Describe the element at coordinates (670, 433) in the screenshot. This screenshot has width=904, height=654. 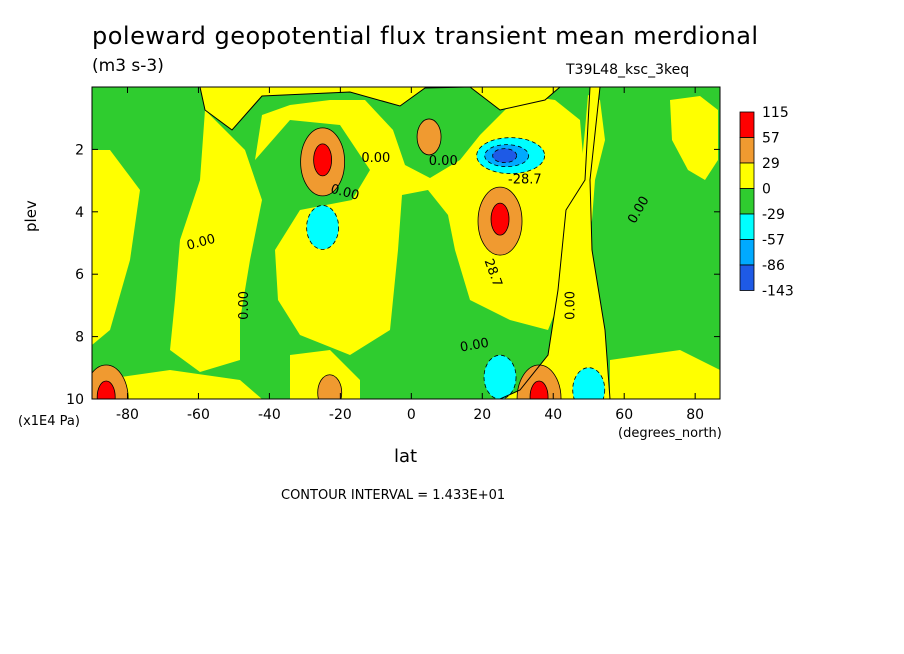
I see `x-axis-units: (degrees_north)` at that location.